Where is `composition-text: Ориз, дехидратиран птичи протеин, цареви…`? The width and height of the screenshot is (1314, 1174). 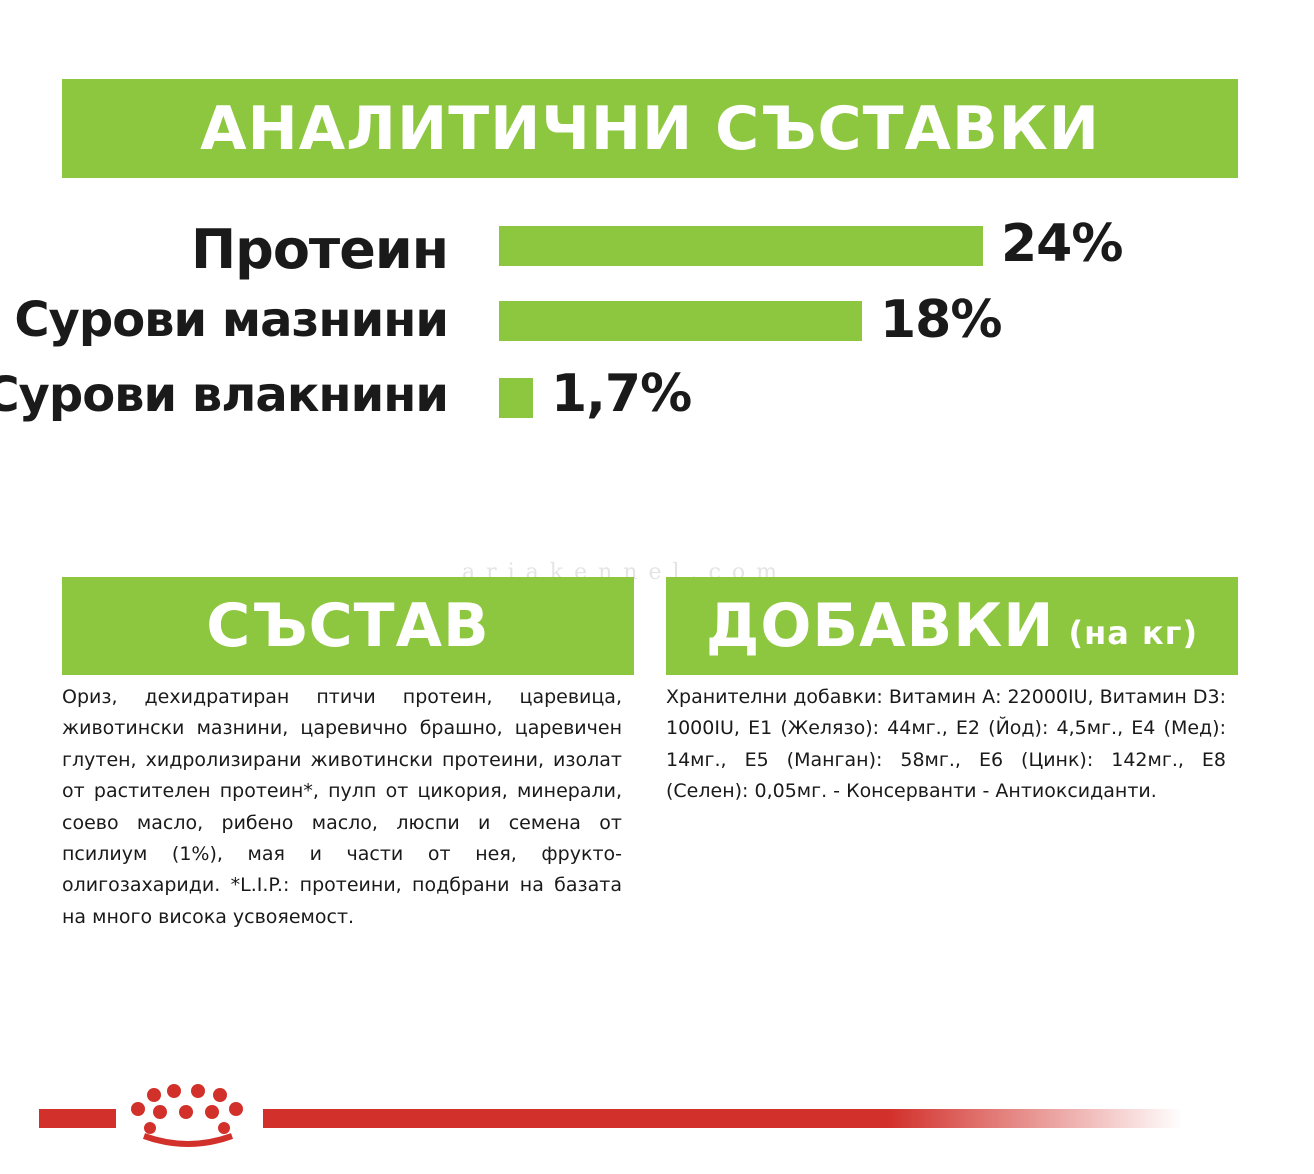
composition-text: Ориз, дехидратиран птичи протеин, цареви… is located at coordinates (342, 807).